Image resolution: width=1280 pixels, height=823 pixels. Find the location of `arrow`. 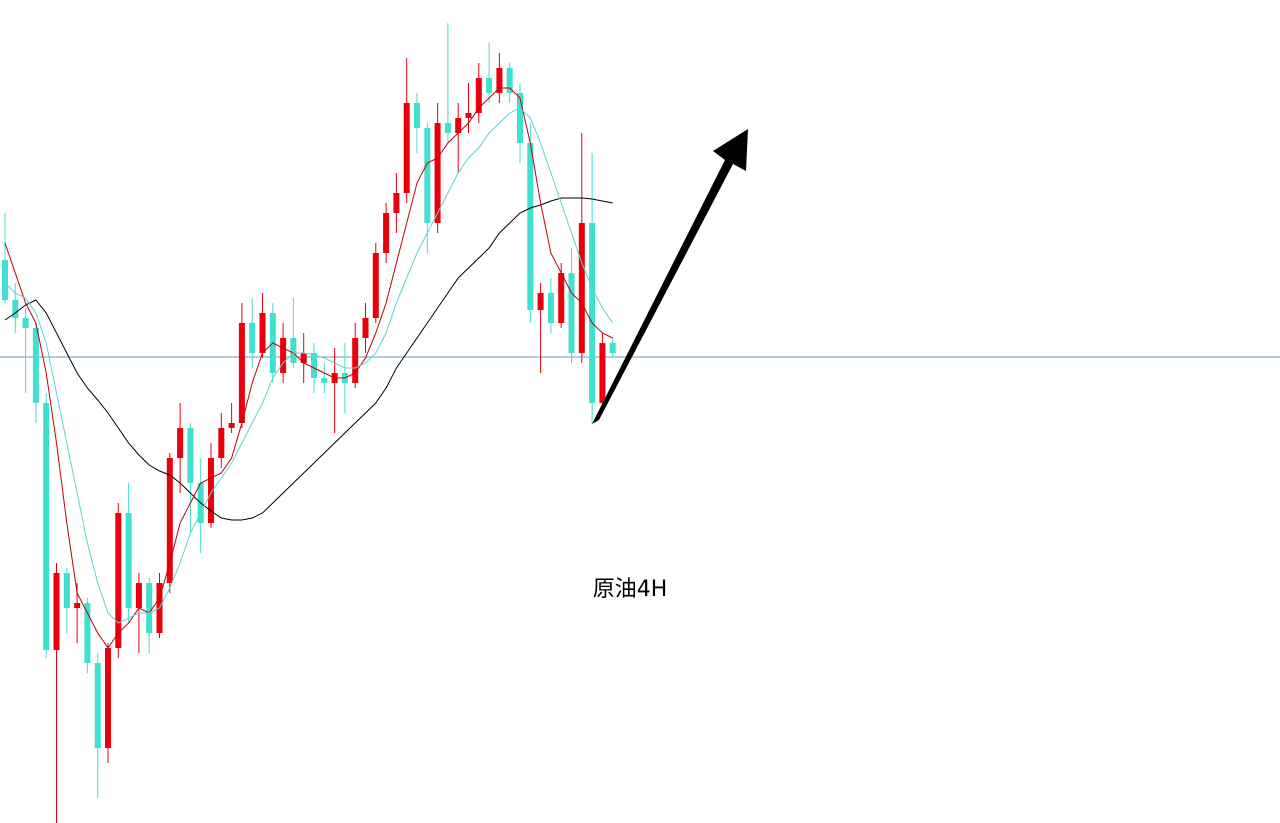

arrow is located at coordinates (670, 276).